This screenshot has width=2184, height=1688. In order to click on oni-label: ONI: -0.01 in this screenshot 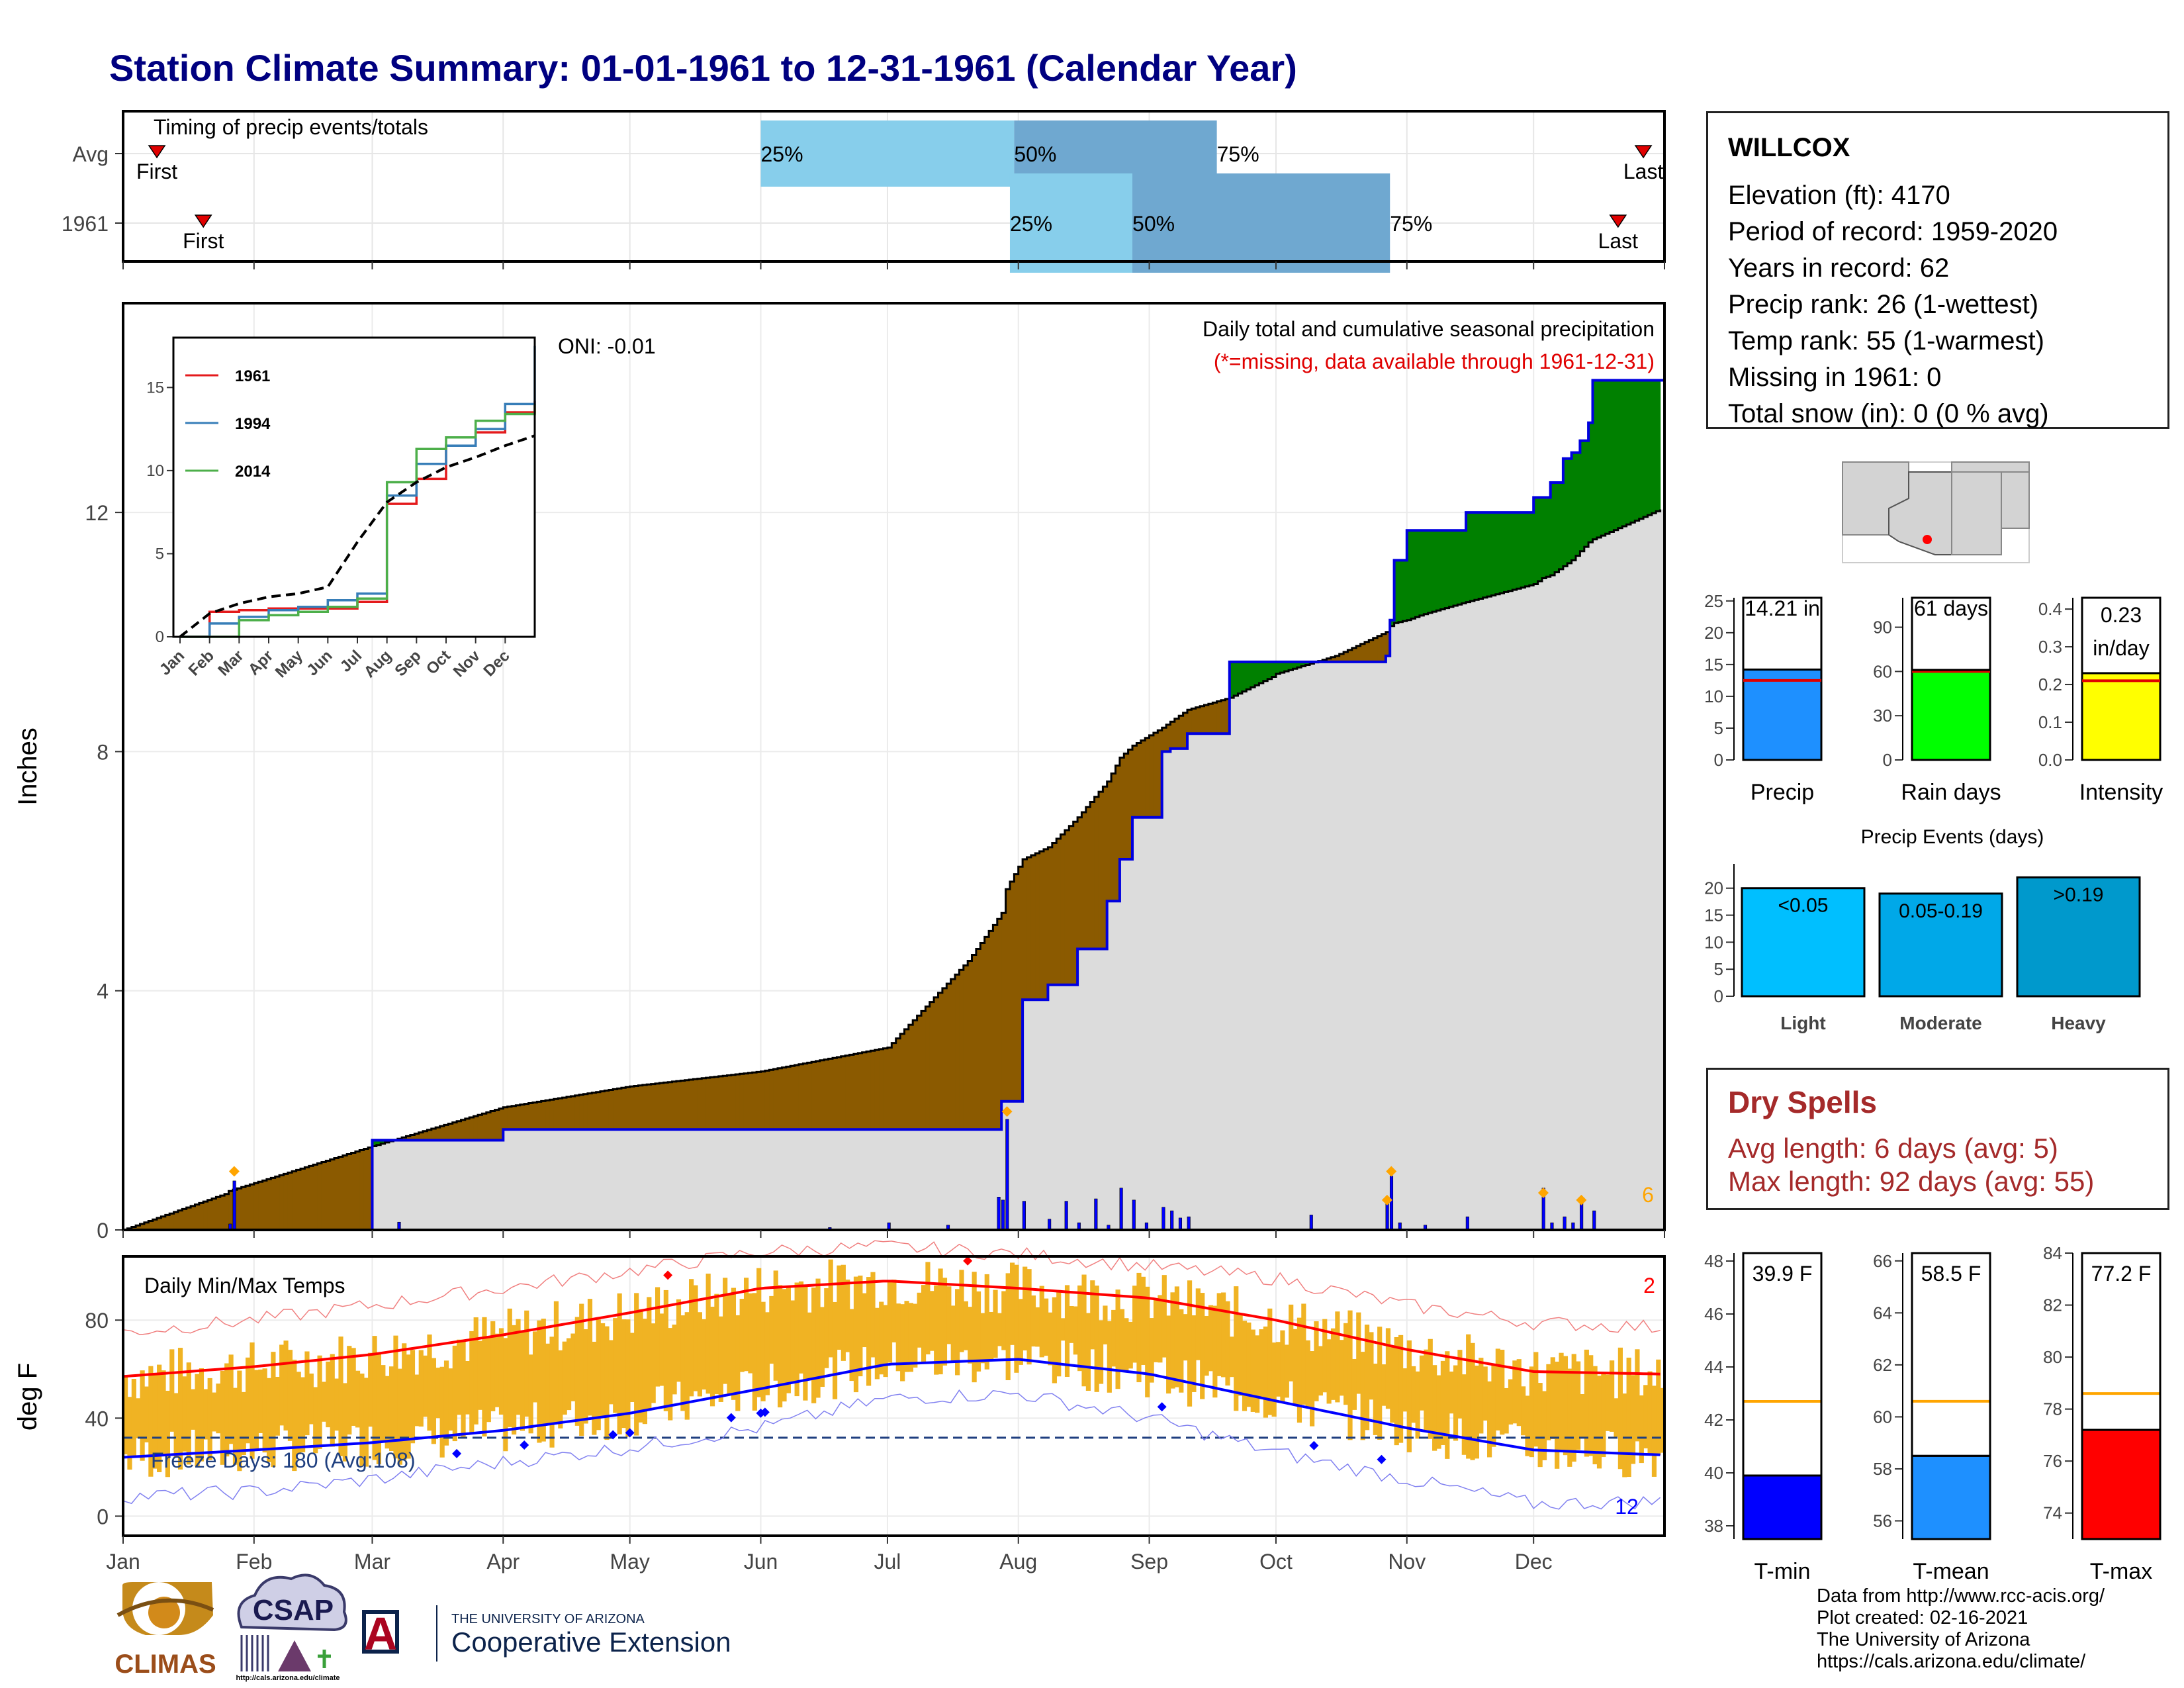, I will do `click(607, 346)`.